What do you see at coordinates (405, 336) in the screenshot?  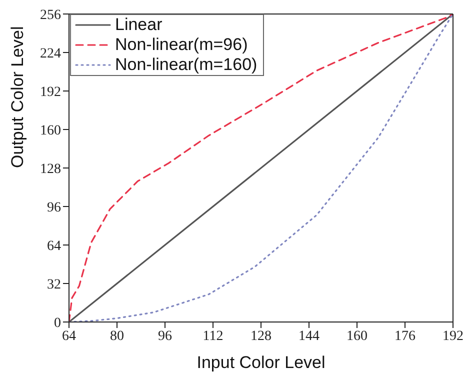 I see `x-tick-label: 176` at bounding box center [405, 336].